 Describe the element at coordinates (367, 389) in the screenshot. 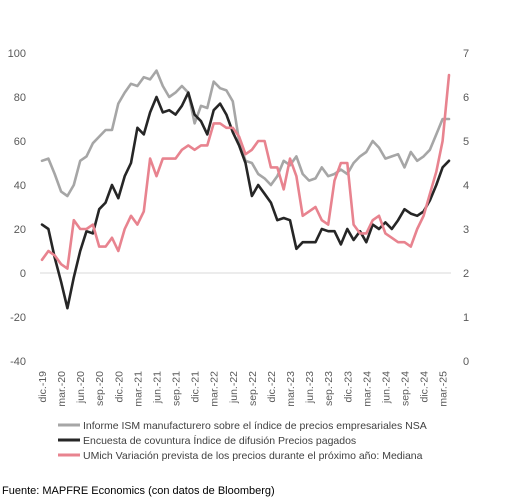

I see `x-tick-label: mar.-24` at that location.